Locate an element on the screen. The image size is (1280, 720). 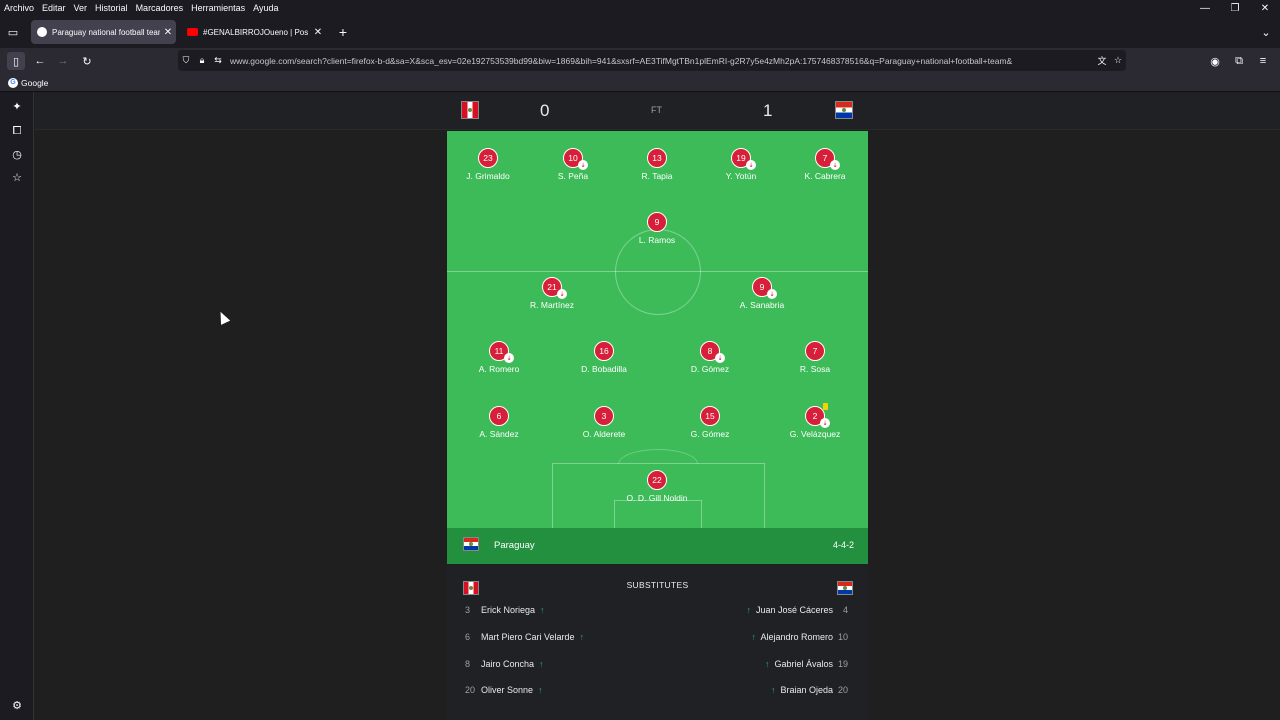
menu-marcadores: Marcadores is located at coordinates (159, 8).